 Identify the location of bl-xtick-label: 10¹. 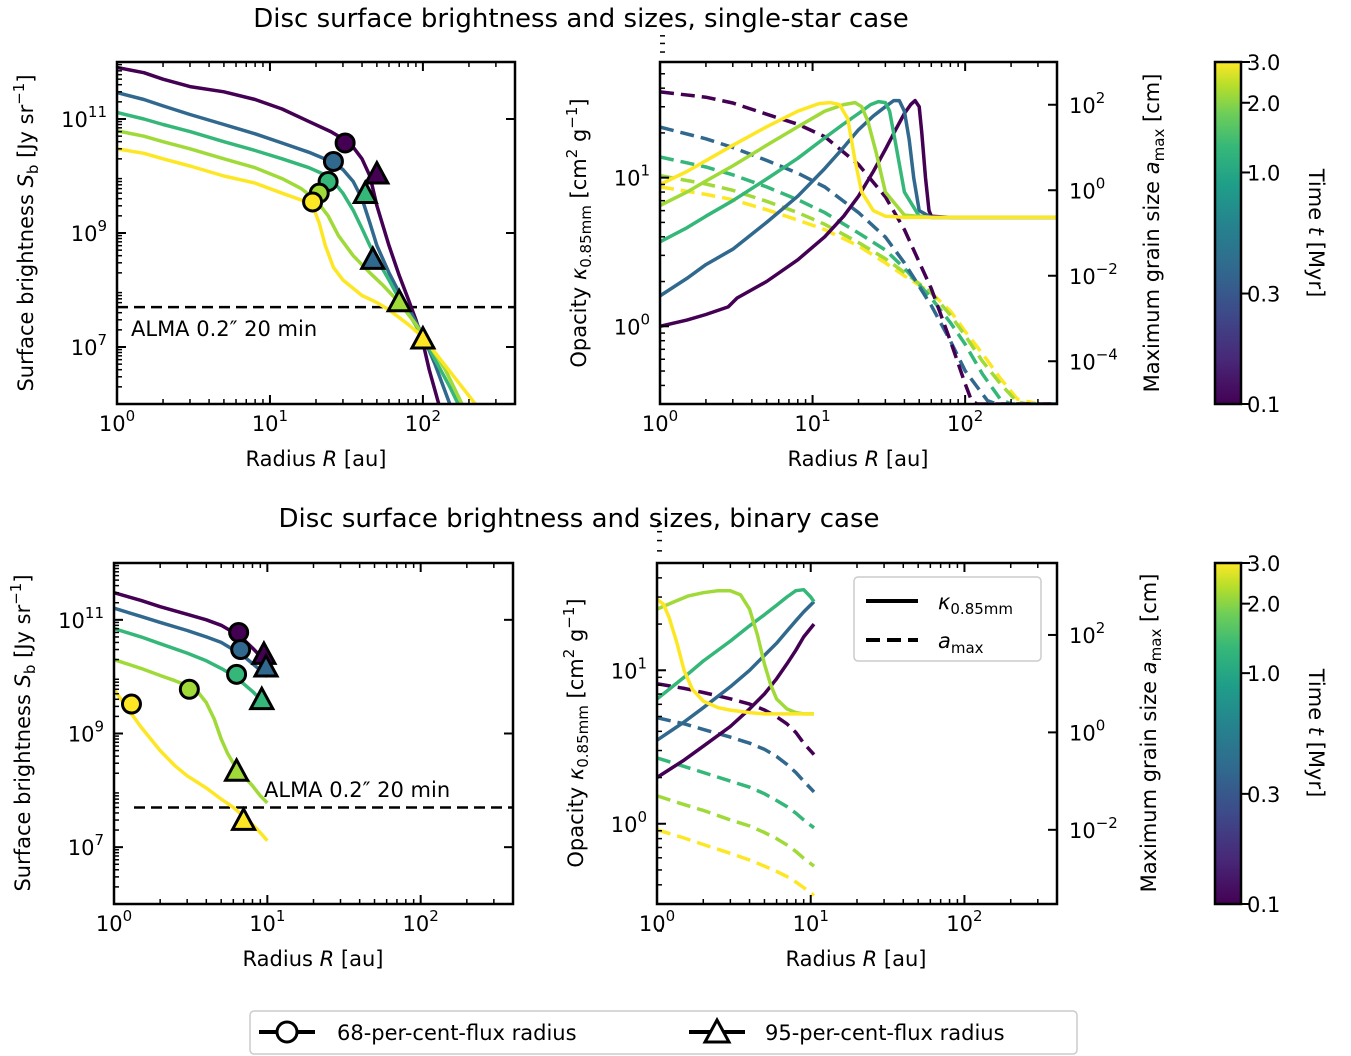
(267, 921).